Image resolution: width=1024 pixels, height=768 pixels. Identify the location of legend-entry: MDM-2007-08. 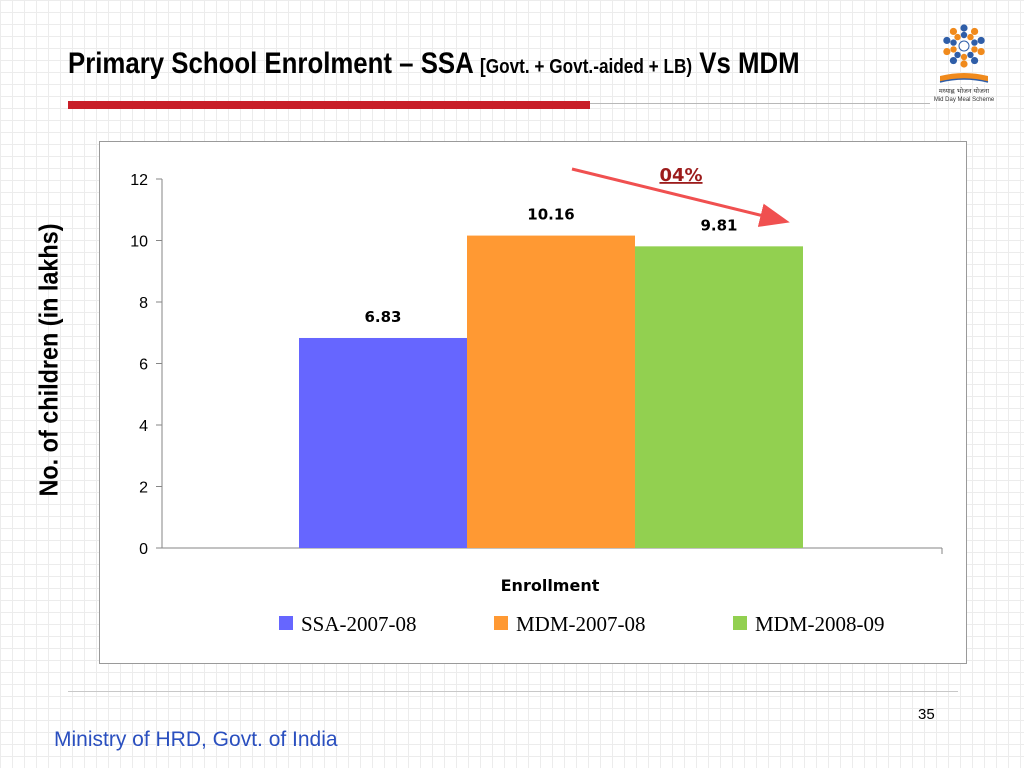
(581, 624).